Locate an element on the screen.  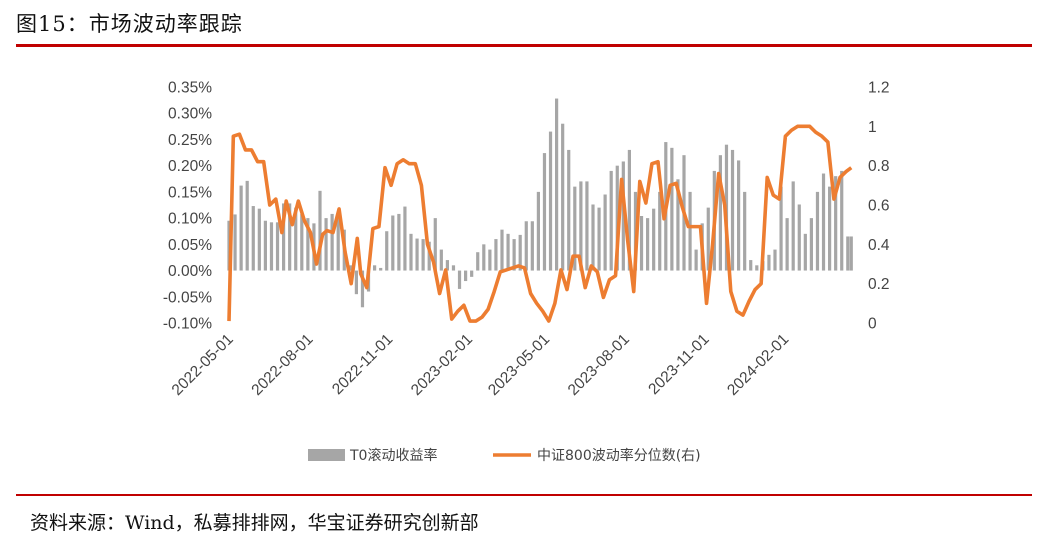
x-tick-label: 2022-11-01 is located at coordinates (362, 364).